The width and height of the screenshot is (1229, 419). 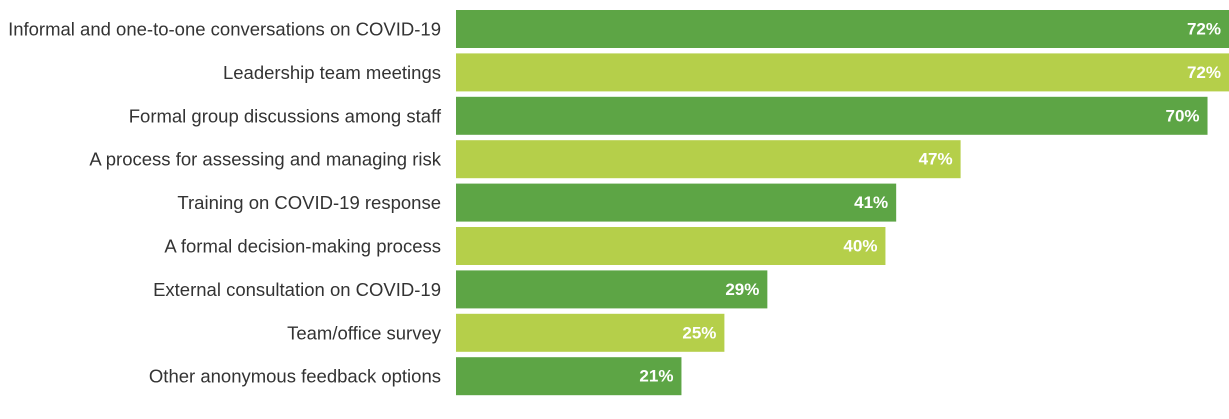 What do you see at coordinates (364, 332) in the screenshot?
I see `category-label: Team/office survey` at bounding box center [364, 332].